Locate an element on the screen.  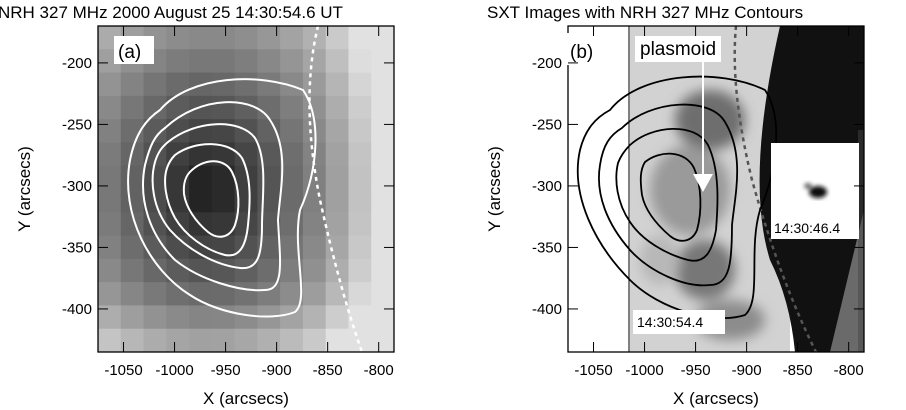
dark-region-edge is located at coordinates (847, 281).